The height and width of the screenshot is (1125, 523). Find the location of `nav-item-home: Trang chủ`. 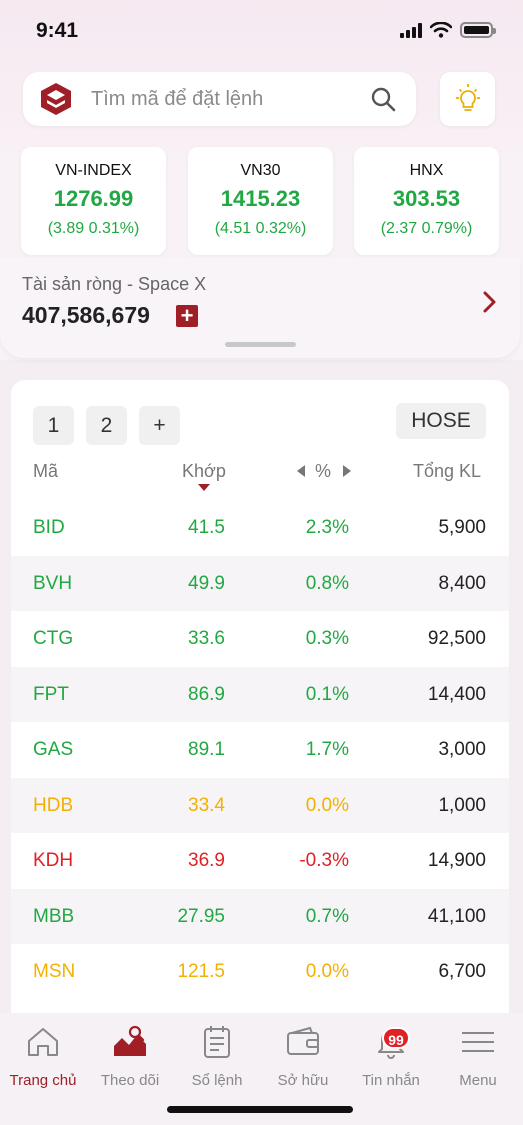

nav-item-home: Trang chủ is located at coordinates (44, 1055).